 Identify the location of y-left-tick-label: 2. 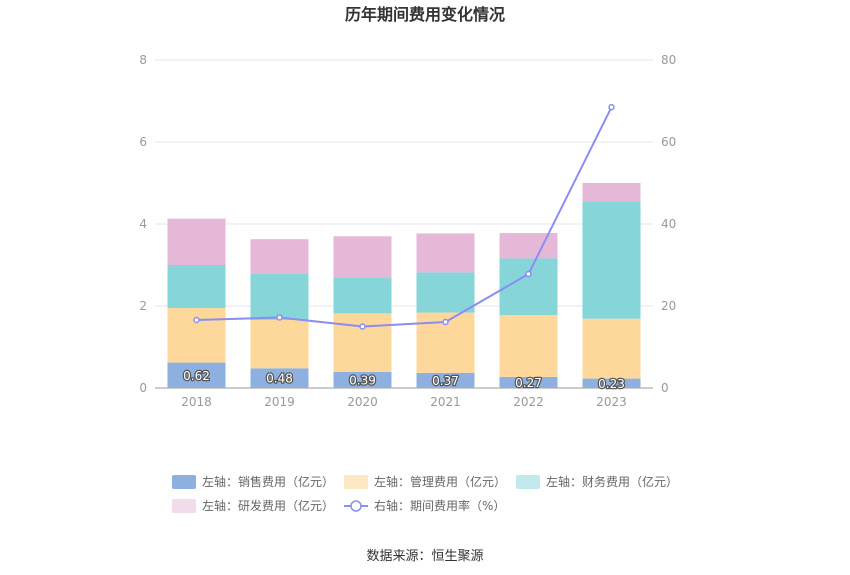
(143, 306).